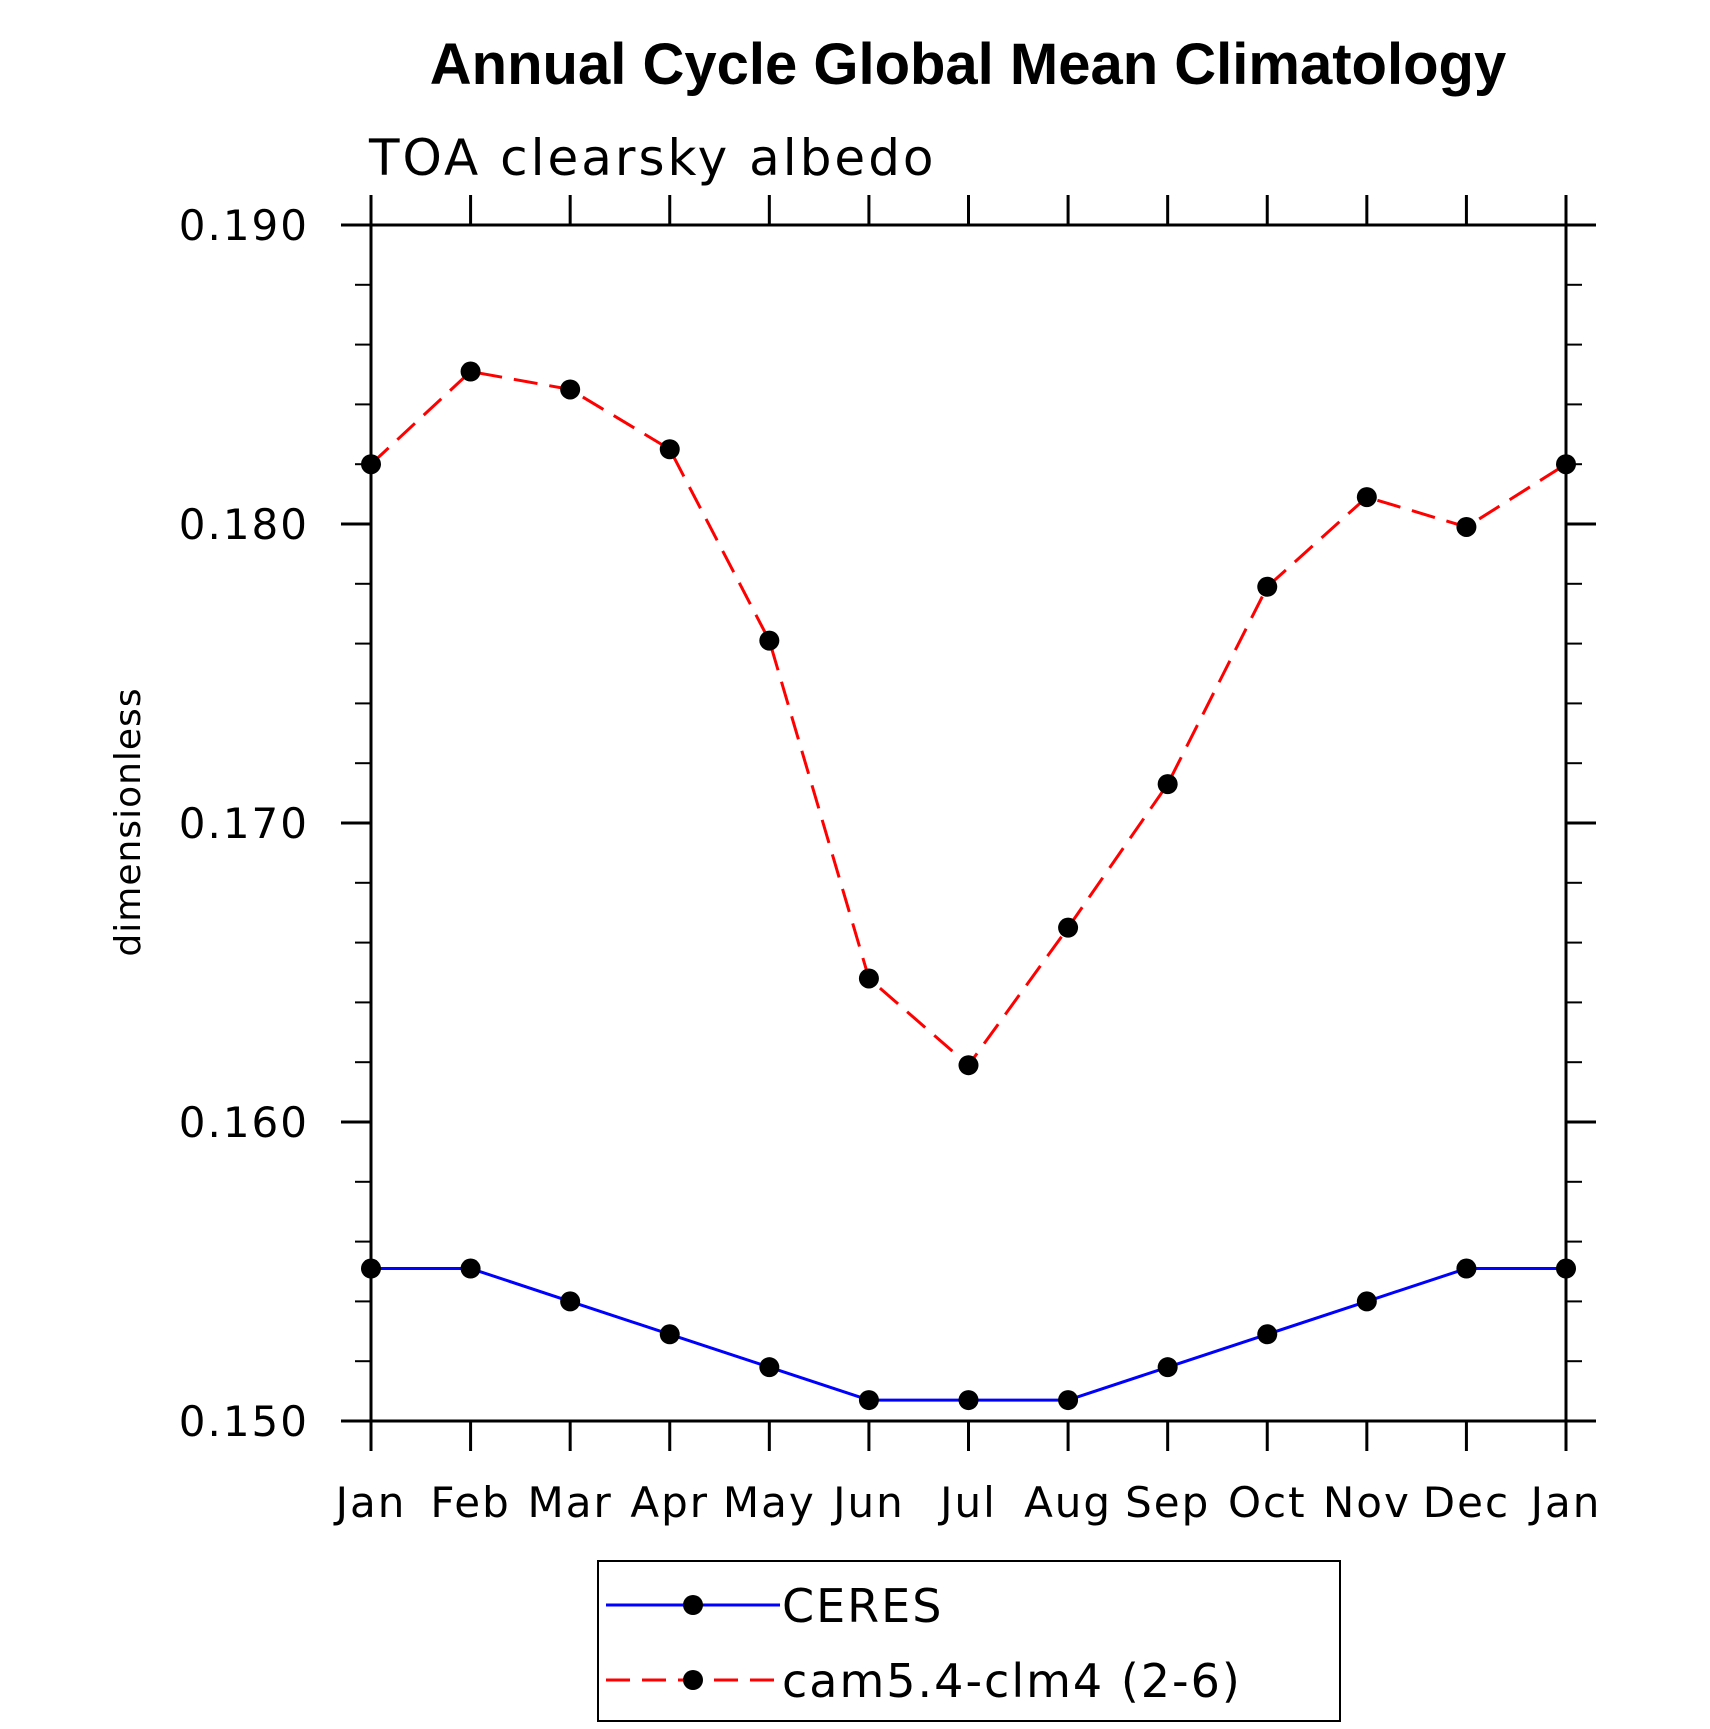 Image resolution: width=1710 pixels, height=1729 pixels. What do you see at coordinates (693, 1680) in the screenshot?
I see `legend-marker-cam` at bounding box center [693, 1680].